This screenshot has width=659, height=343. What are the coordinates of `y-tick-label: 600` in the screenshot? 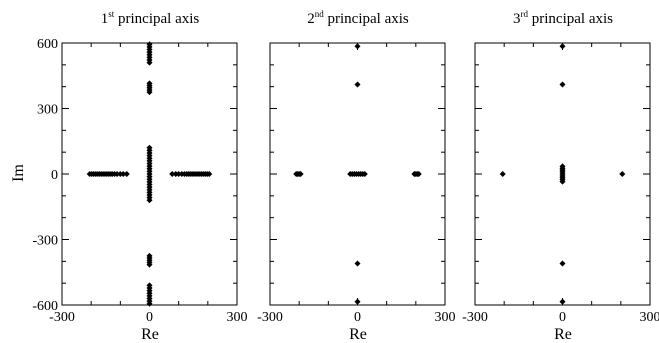 It's located at (47, 44).